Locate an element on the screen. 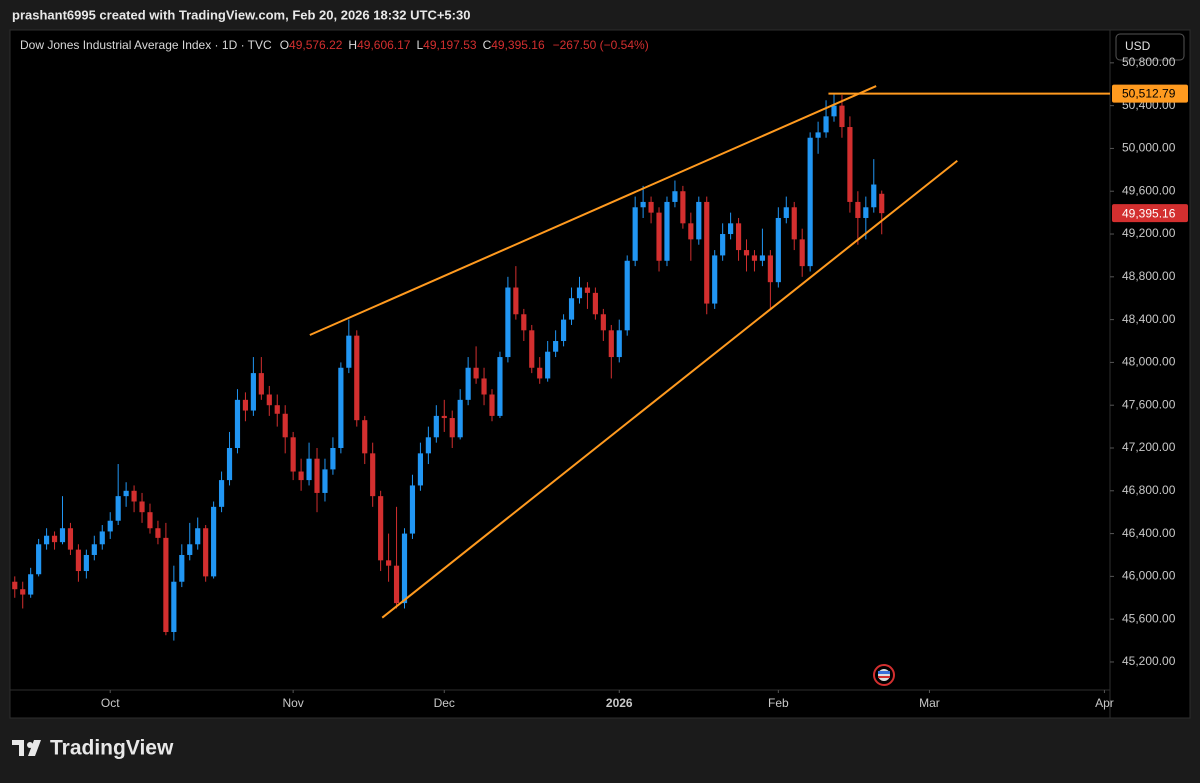 This screenshot has height=783, width=1200. y-tick-label: 48,400.00 is located at coordinates (1149, 319).